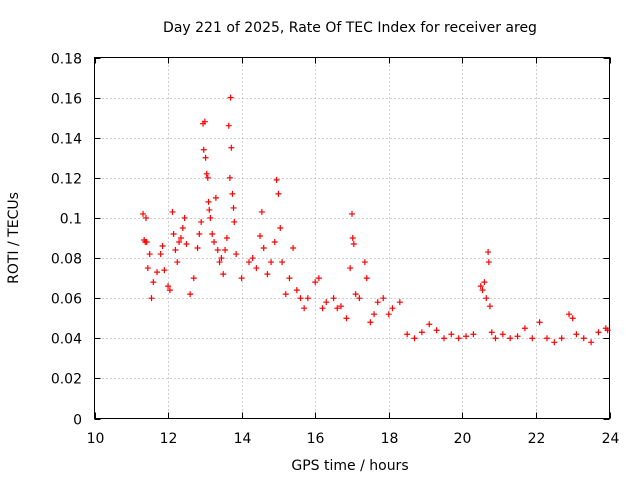  What do you see at coordinates (77, 421) in the screenshot?
I see `y-tick-label: 0` at bounding box center [77, 421].